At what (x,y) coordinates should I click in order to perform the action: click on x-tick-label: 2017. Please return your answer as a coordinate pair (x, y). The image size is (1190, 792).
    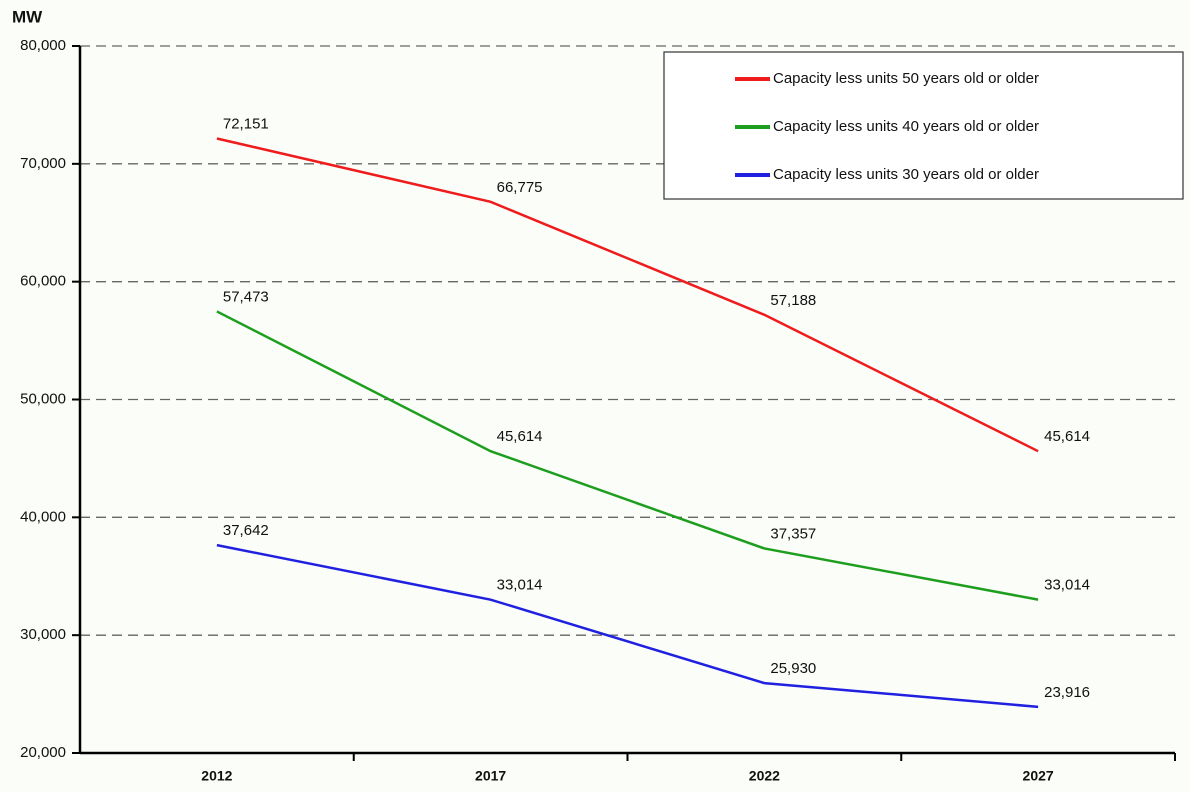
    Looking at the image, I should click on (490, 776).